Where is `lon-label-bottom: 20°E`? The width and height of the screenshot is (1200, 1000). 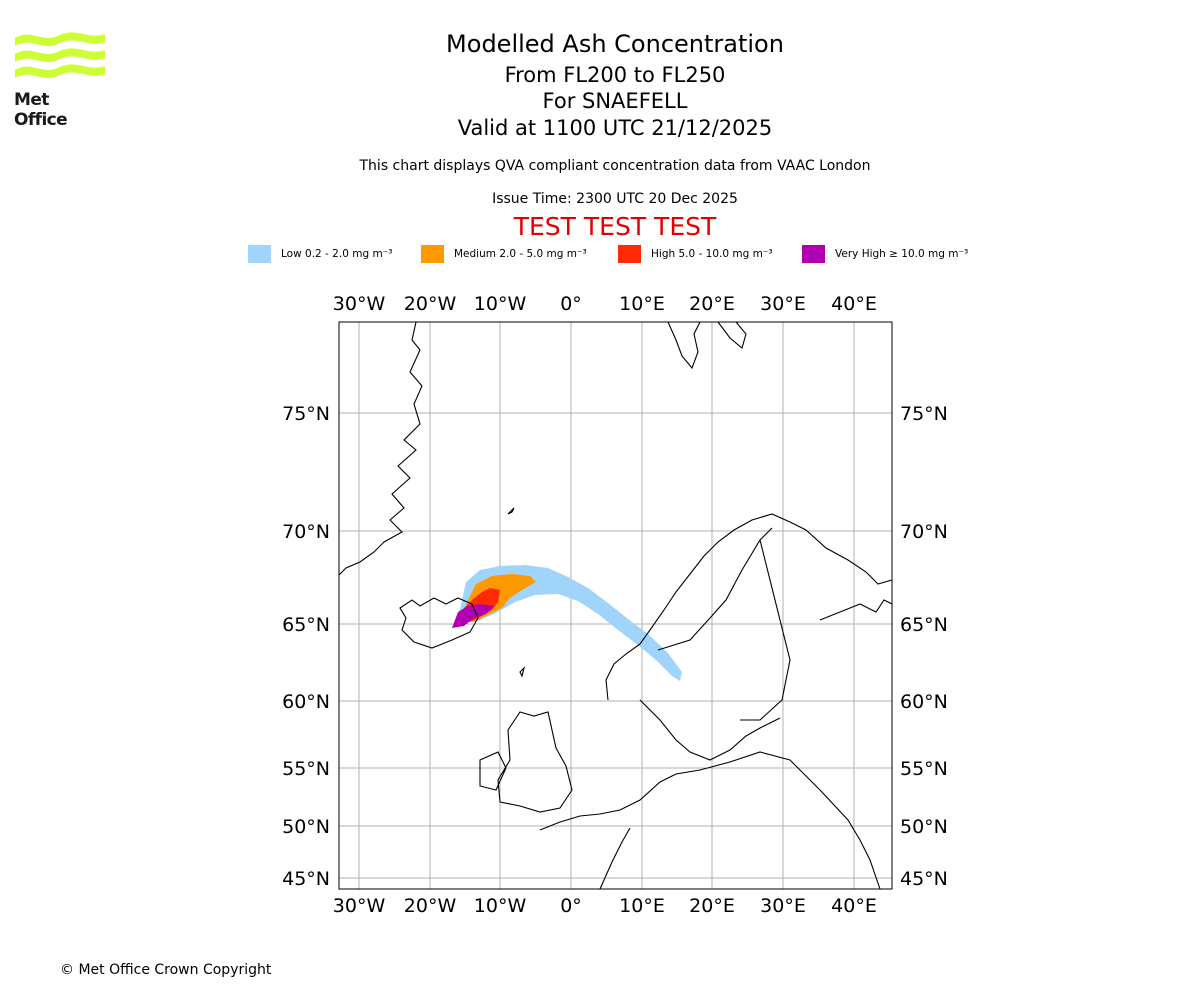 lon-label-bottom: 20°E is located at coordinates (712, 906).